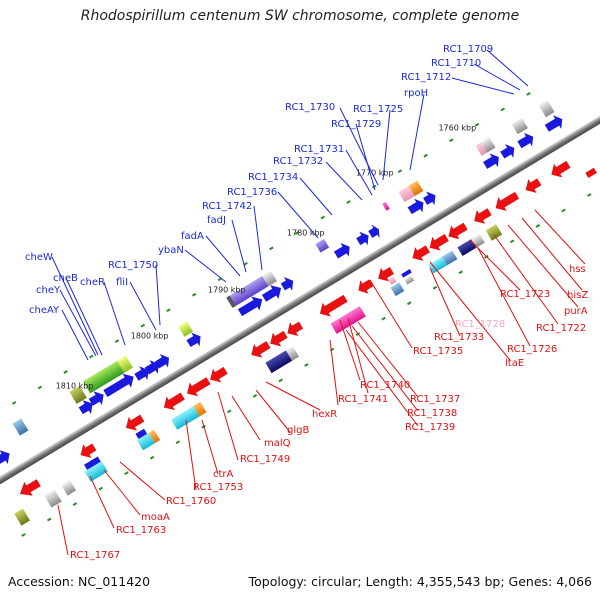 This screenshot has width=600, height=600. I want to click on label-RC1_1763: RC1_1763, so click(141, 530).